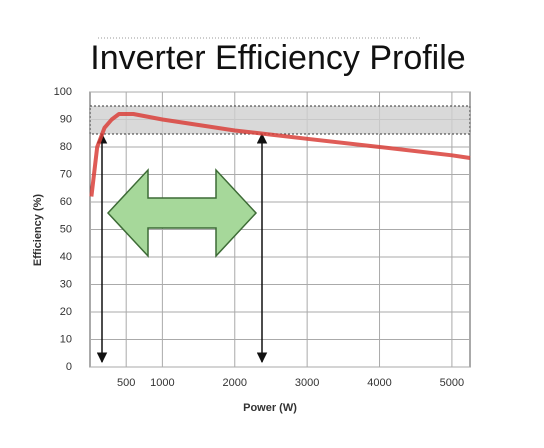  Describe the element at coordinates (66, 202) in the screenshot. I see `y-tick-label: 60` at that location.